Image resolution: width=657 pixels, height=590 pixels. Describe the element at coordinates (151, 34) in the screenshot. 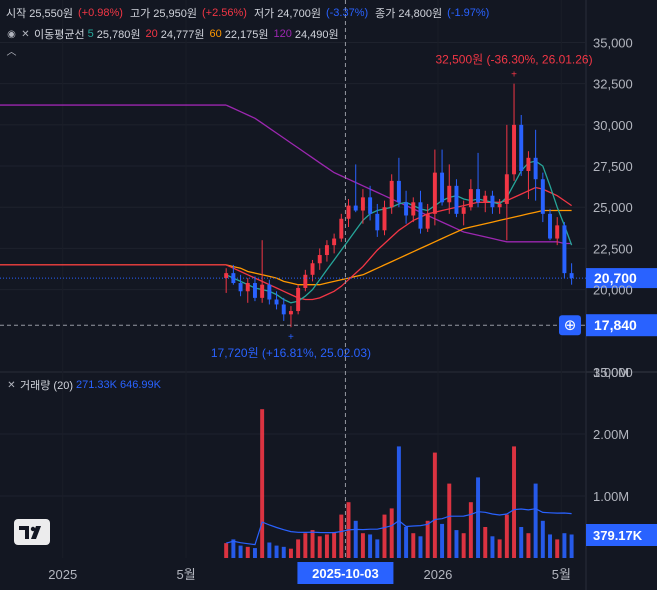

I see `ma20-period: 20` at that location.